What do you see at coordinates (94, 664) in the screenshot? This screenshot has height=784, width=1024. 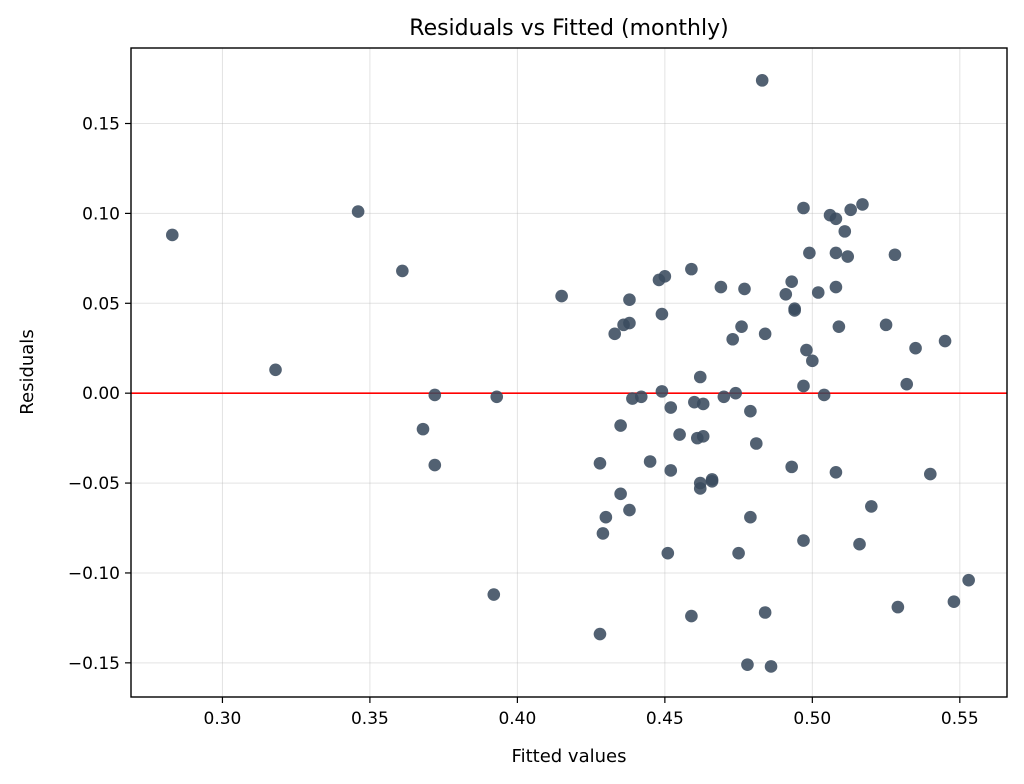 I see `y-tick-label: −0.15` at bounding box center [94, 664].